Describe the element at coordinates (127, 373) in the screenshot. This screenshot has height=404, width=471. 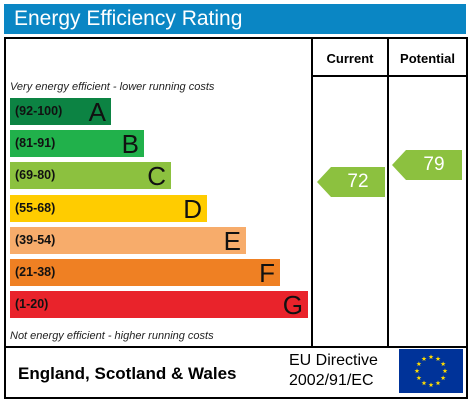
I see `region-label: England, Scotland & Wales` at that location.